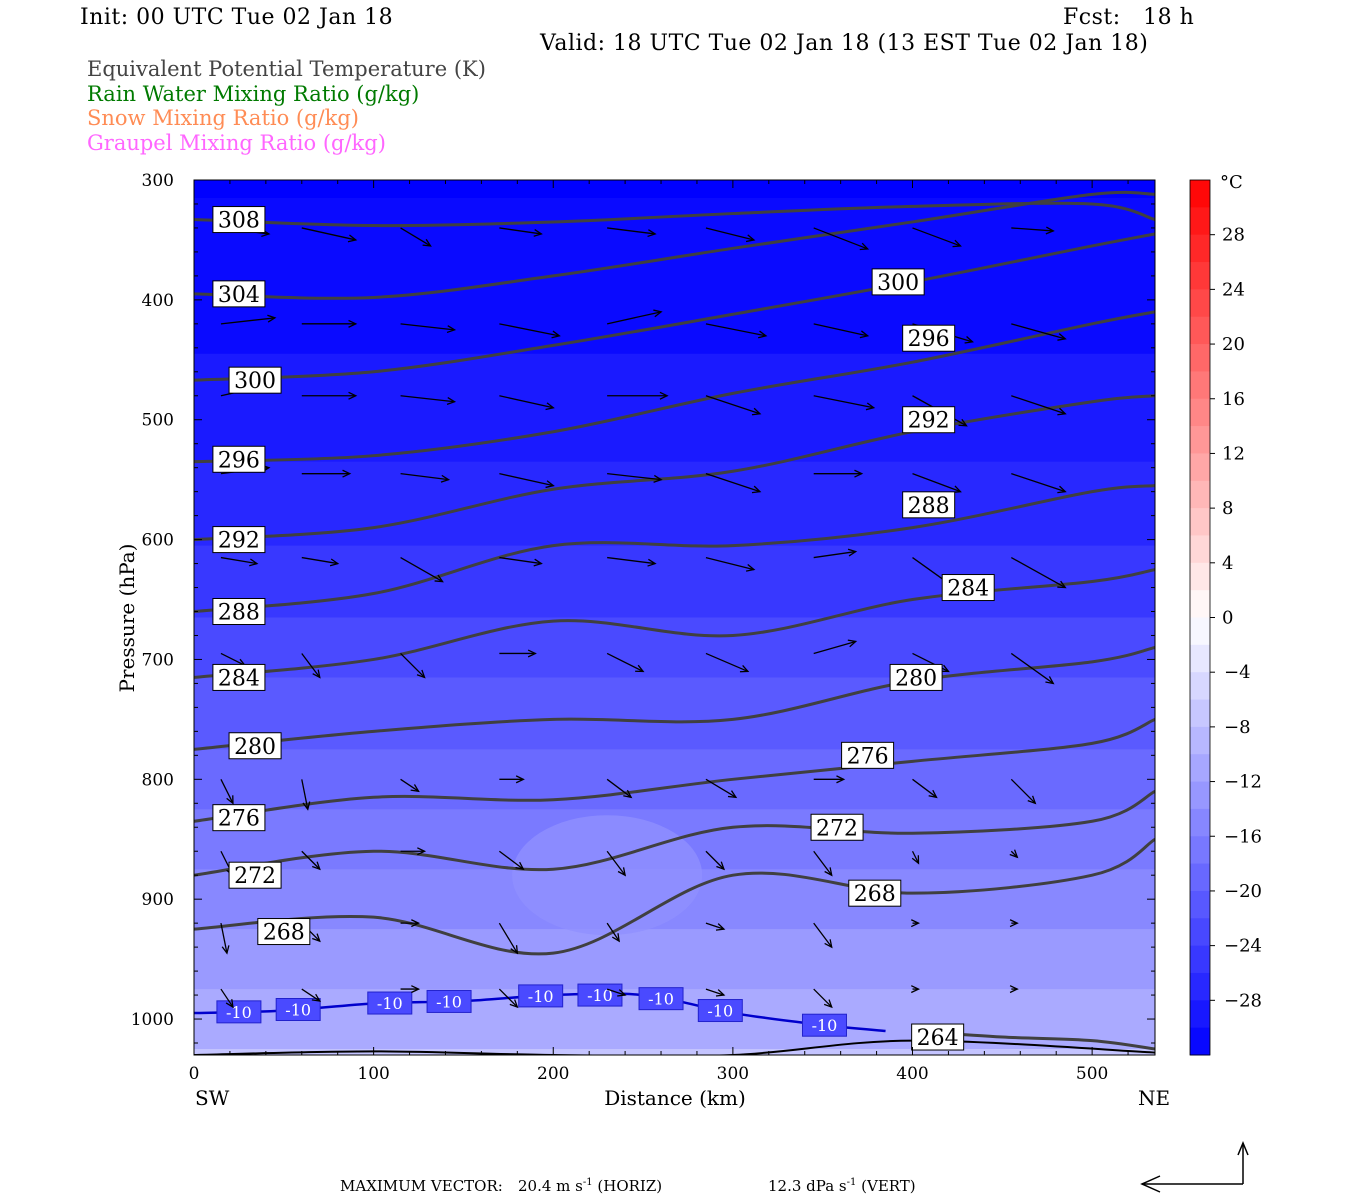 The height and width of the screenshot is (1200, 1350). Describe the element at coordinates (1243, 946) in the screenshot. I see `colorbar-tick-label: −24` at that location.